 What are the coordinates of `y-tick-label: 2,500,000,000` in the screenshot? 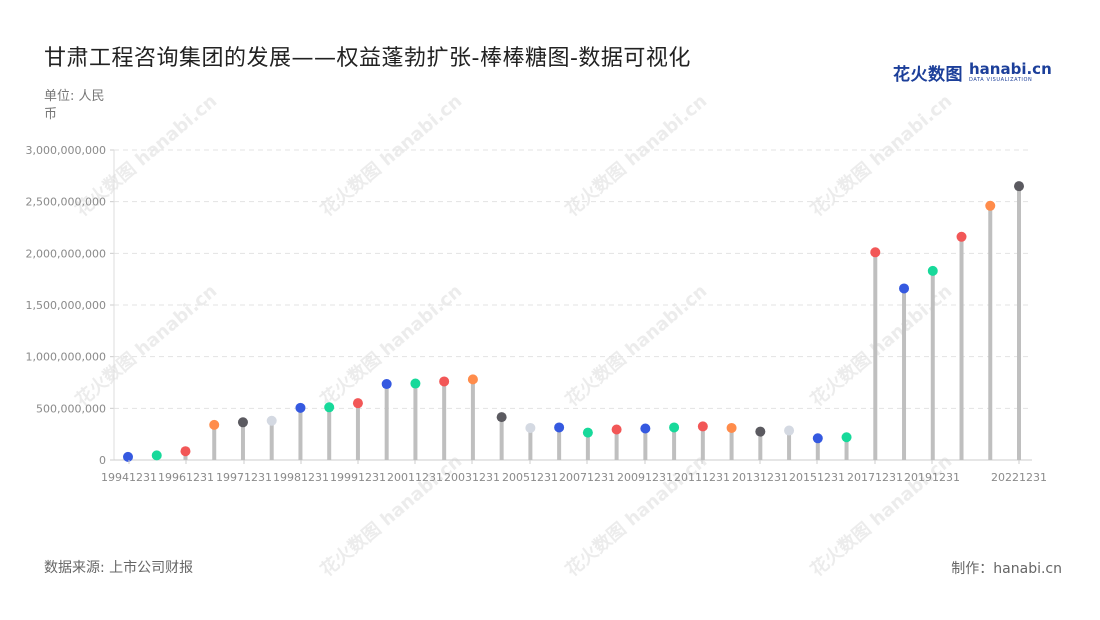 It's located at (66, 202).